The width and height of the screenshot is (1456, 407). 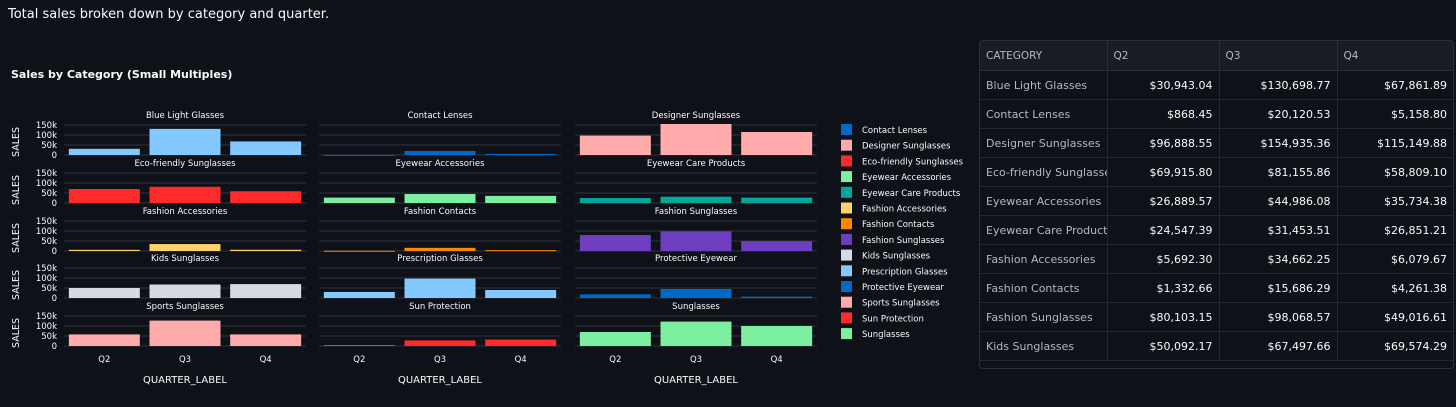 What do you see at coordinates (185, 380) in the screenshot?
I see `x-axis-label: QUARTER_LABEL` at bounding box center [185, 380].